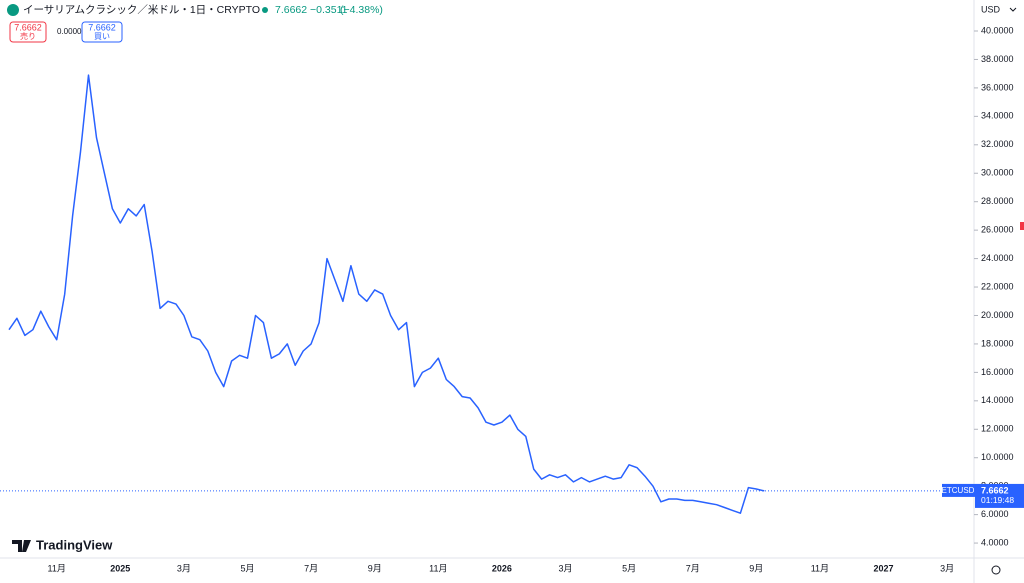  What do you see at coordinates (991, 9) in the screenshot?
I see `currency: USD` at bounding box center [991, 9].